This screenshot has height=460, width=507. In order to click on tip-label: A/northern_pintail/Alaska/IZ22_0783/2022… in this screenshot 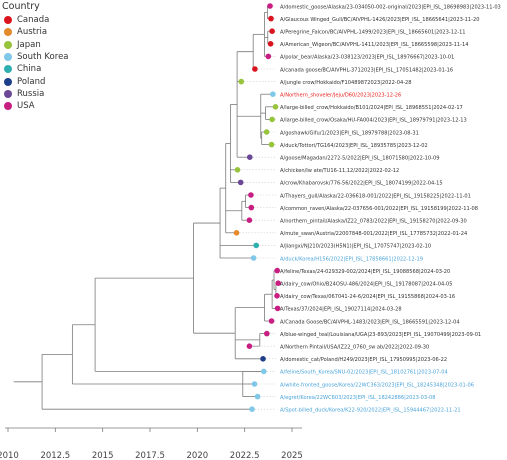, I will do `click(373, 222)`.